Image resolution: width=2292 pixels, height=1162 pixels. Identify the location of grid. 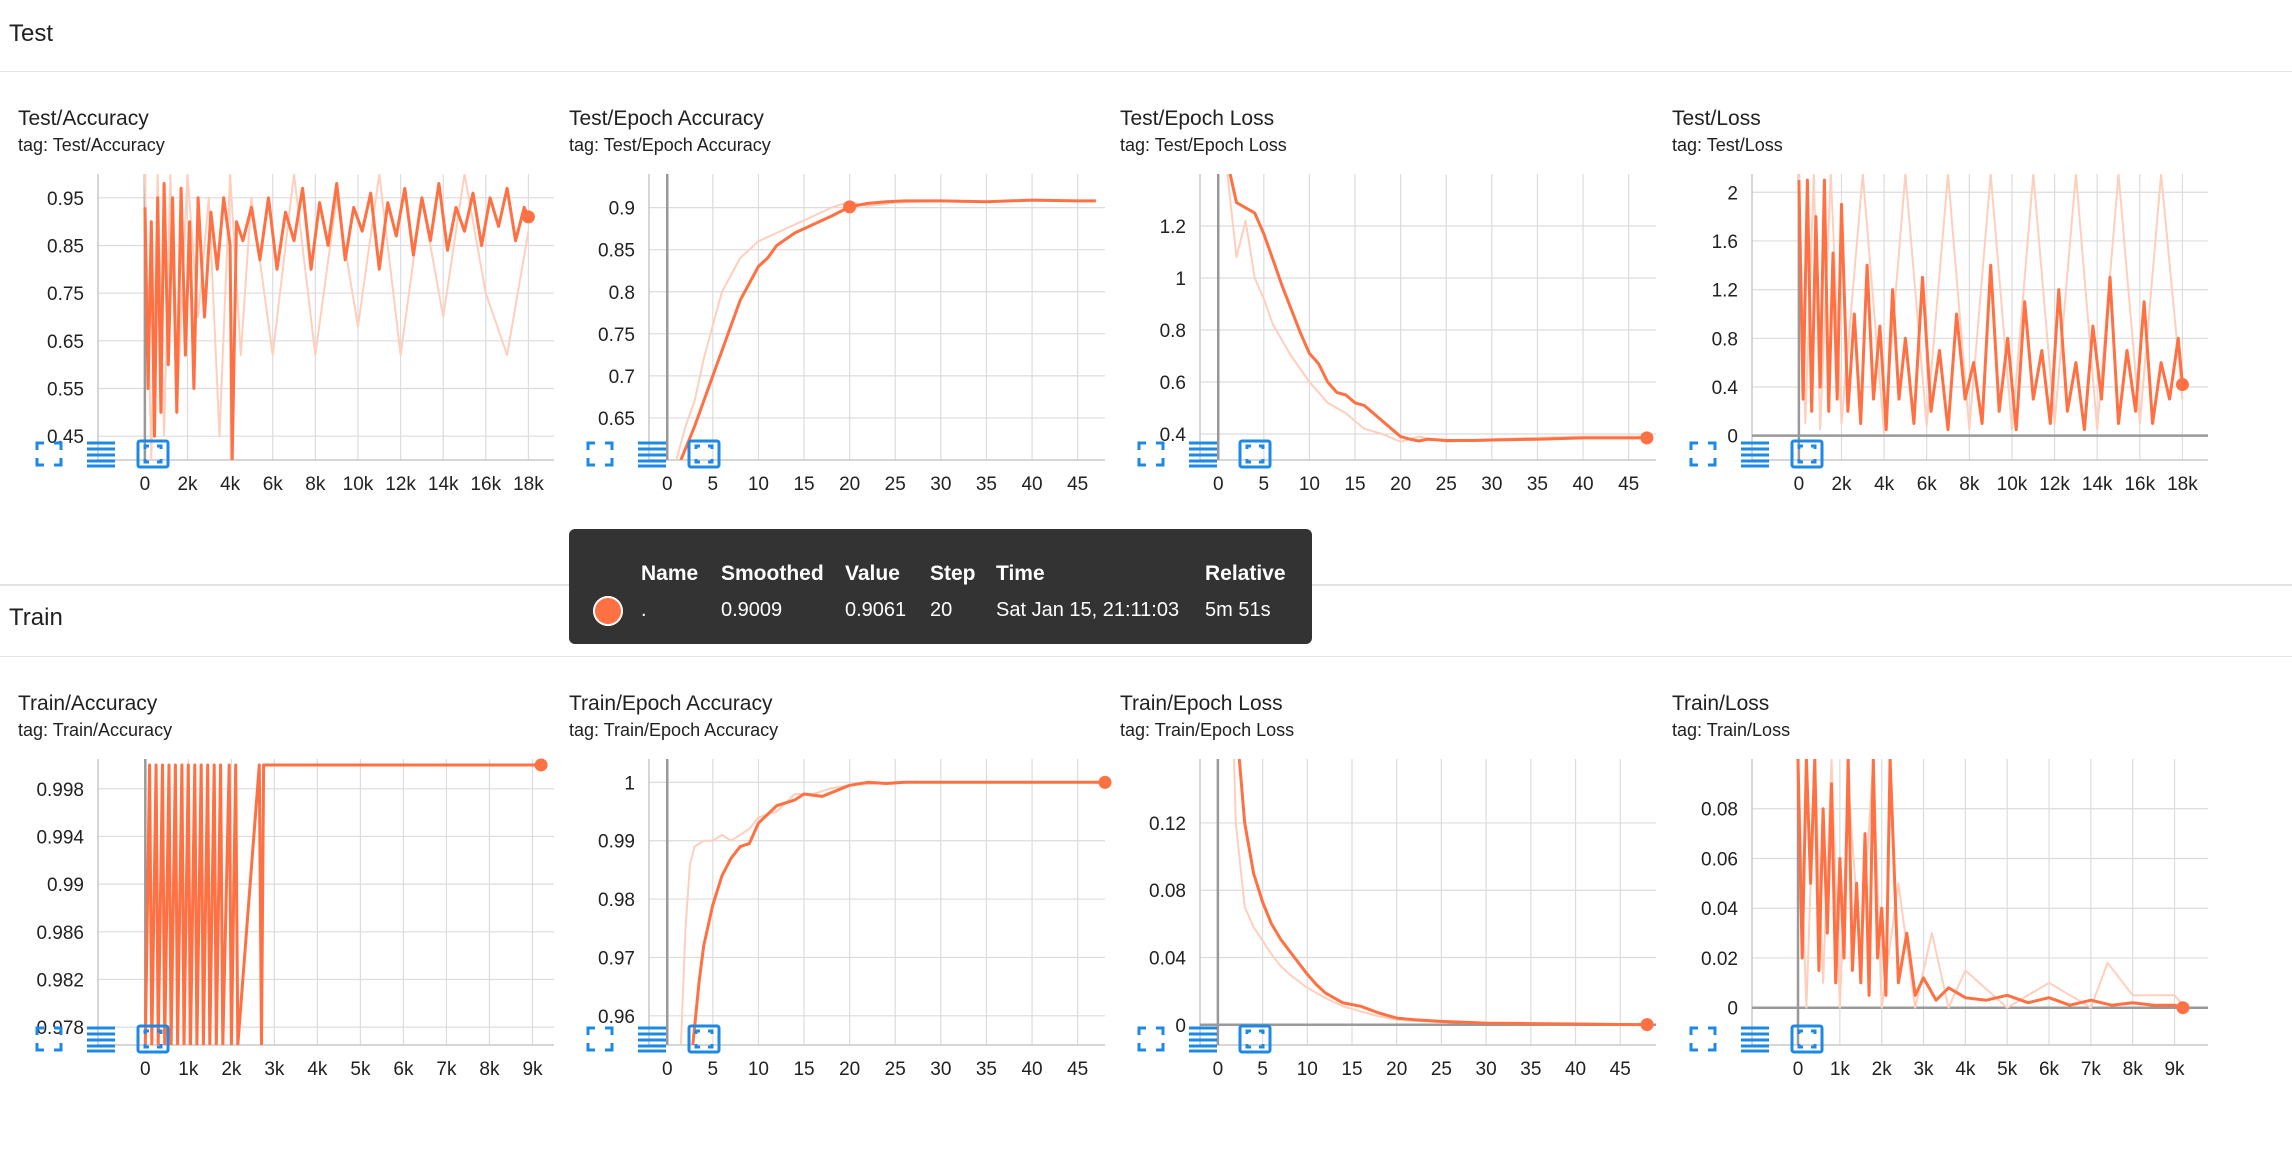
(1428, 902).